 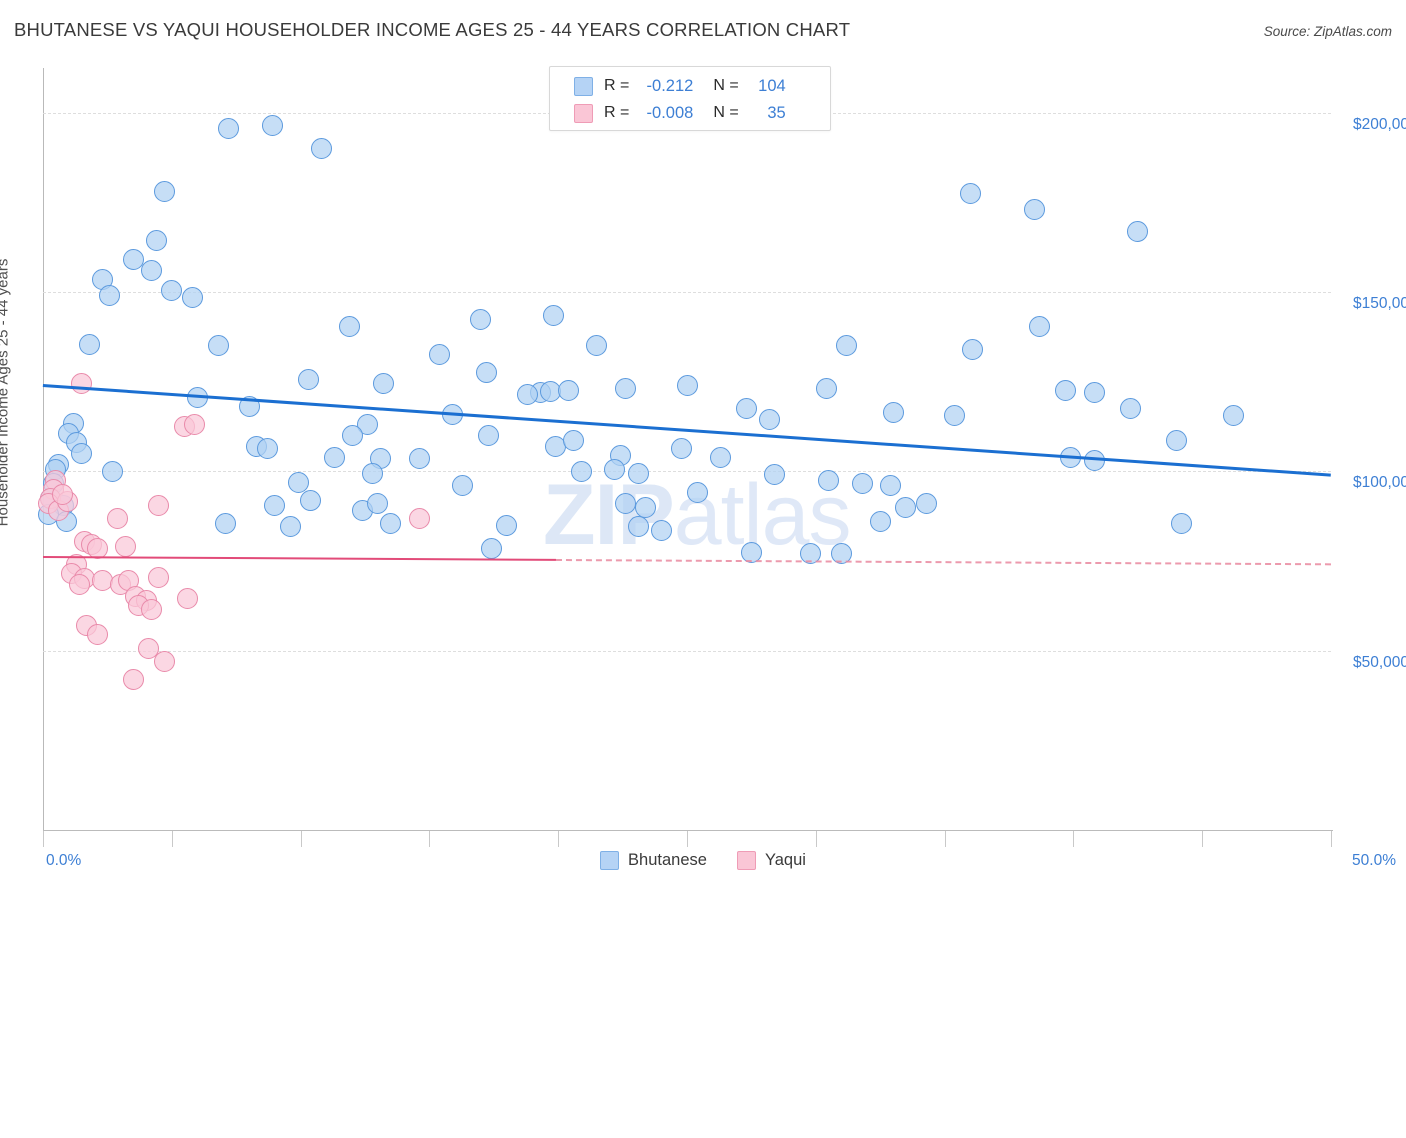 I want to click on stats-n-value-bhutanese: 104, so click(x=772, y=85).